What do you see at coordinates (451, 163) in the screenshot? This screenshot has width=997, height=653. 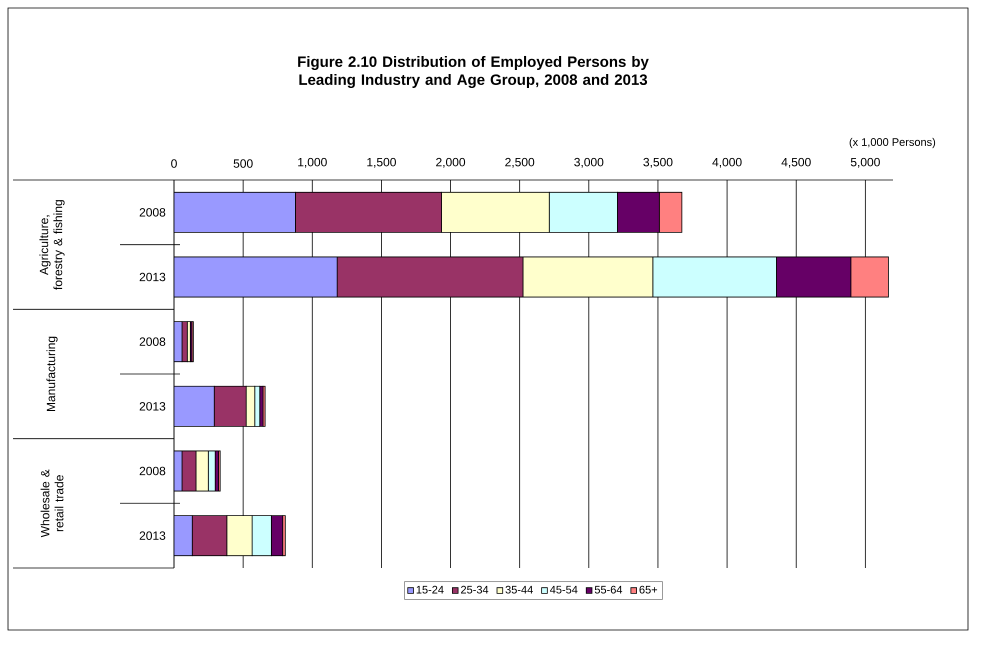 I see `x-tick-label: 2,000` at bounding box center [451, 163].